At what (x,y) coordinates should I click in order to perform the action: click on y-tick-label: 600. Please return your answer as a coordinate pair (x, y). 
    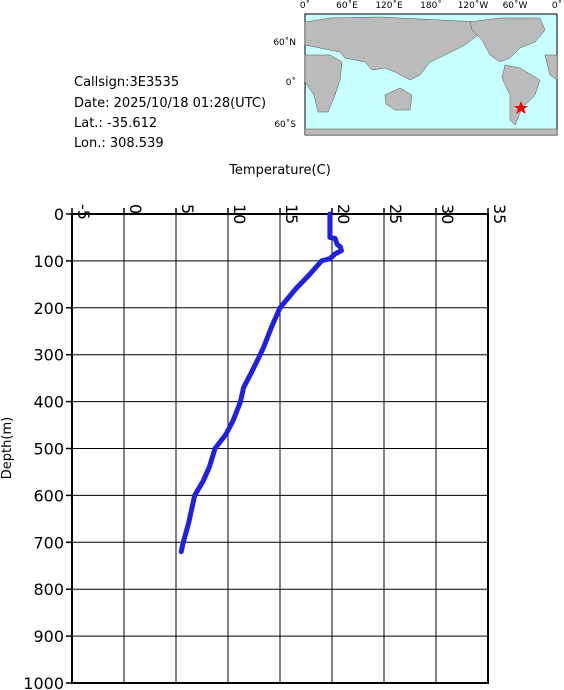
    Looking at the image, I should click on (48, 495).